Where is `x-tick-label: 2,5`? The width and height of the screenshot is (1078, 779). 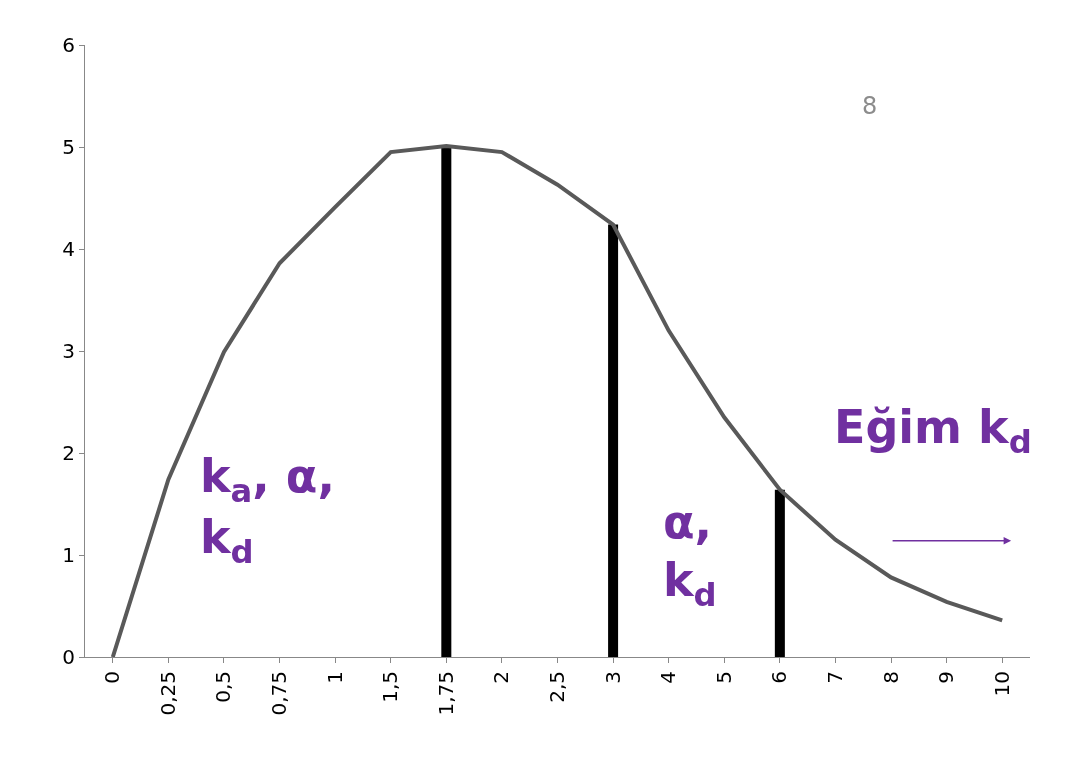
x-tick-label: 2,5 is located at coordinates (557, 687).